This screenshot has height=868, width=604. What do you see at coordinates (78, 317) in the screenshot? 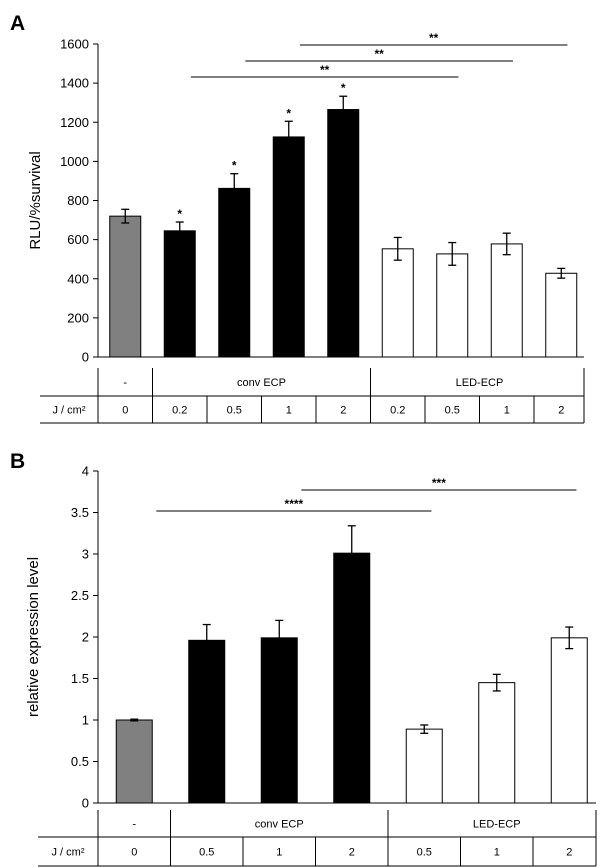
I see `panel-a-y-tick-label: 200` at bounding box center [78, 317].